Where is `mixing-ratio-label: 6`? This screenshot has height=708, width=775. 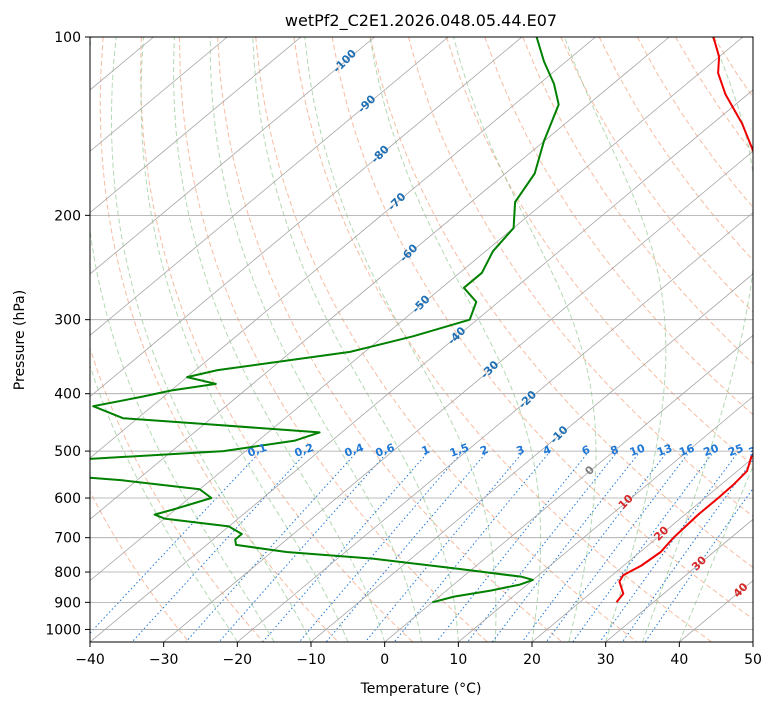 mixing-ratio-label: 6 is located at coordinates (586, 450).